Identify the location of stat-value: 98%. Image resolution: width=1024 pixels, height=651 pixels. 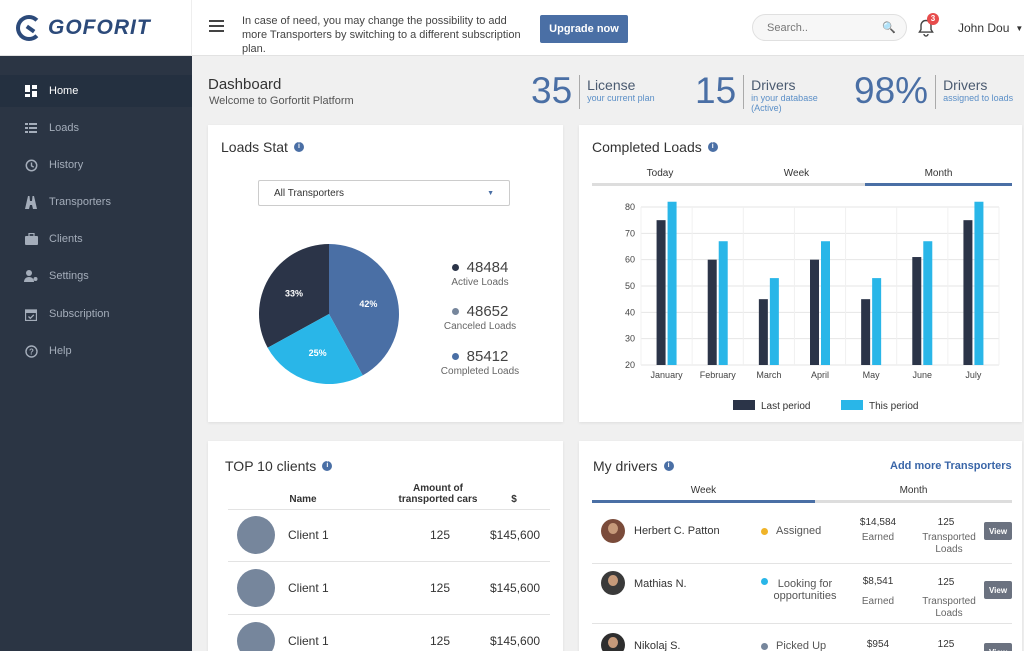
(891, 90).